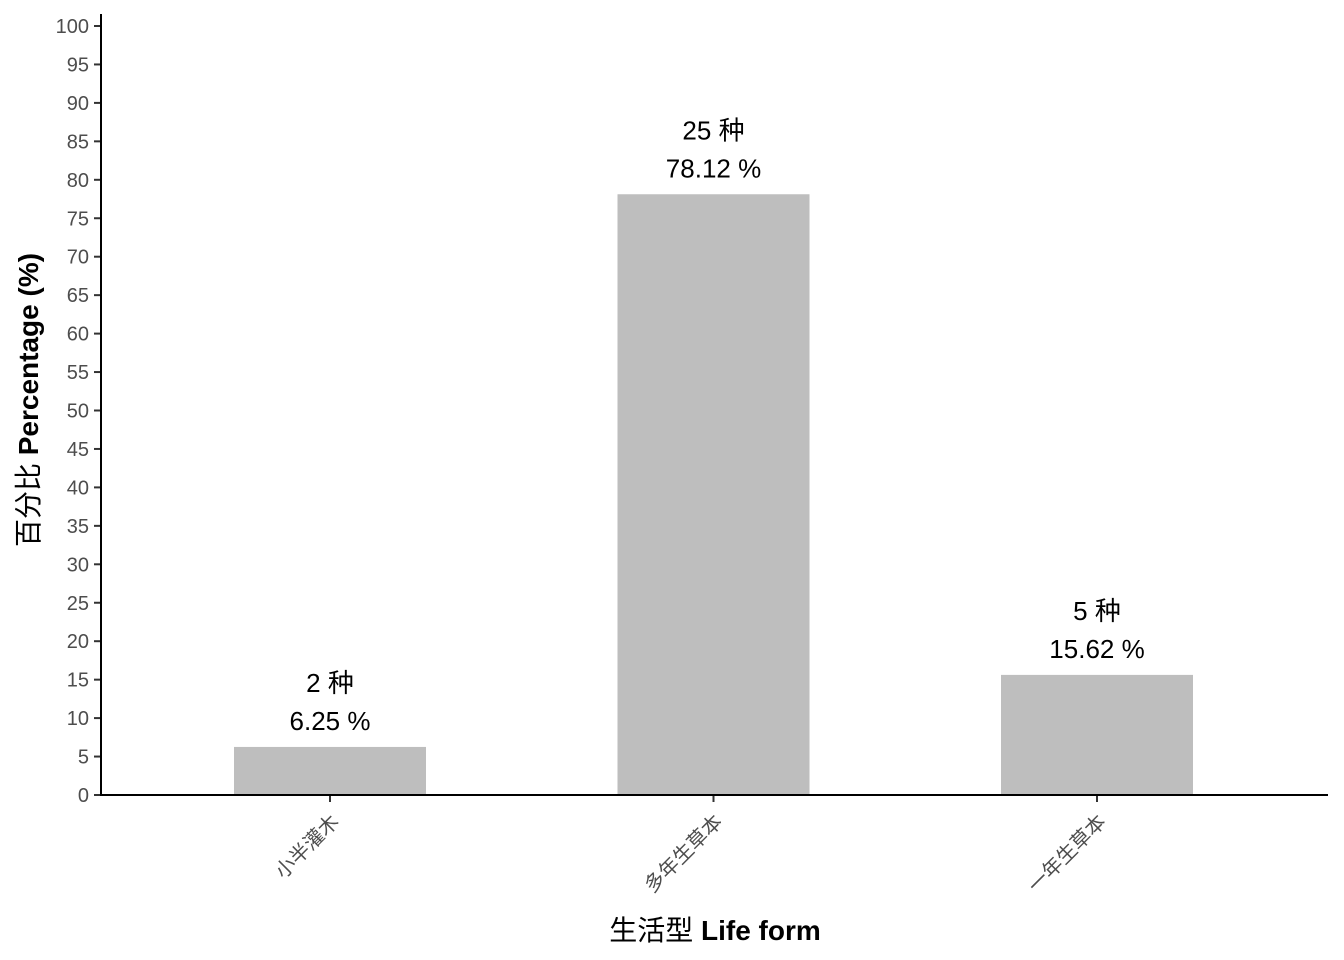 This screenshot has height=960, width=1344. What do you see at coordinates (78, 335) in the screenshot?
I see `y-tick-label: 60` at bounding box center [78, 335].